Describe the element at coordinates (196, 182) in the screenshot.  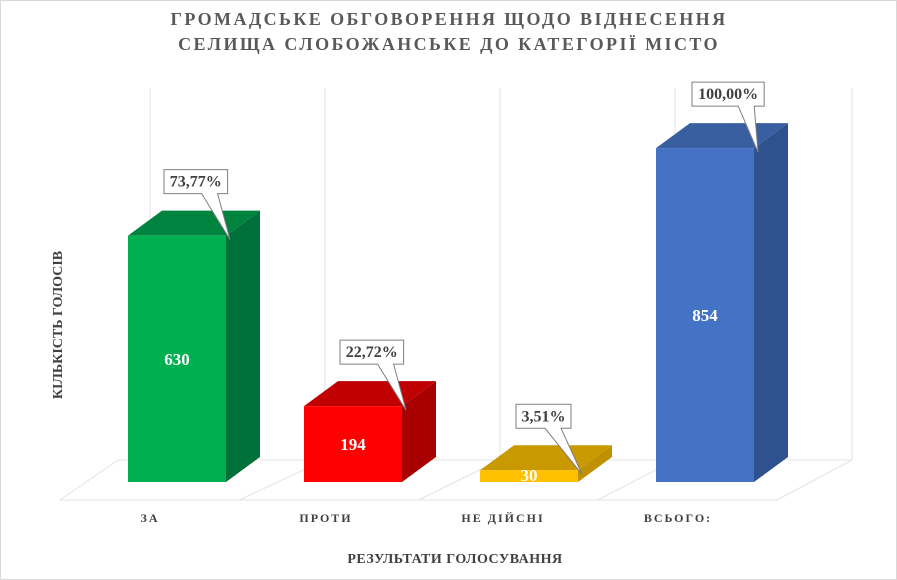
I see `percent-label: 73,77%` at that location.